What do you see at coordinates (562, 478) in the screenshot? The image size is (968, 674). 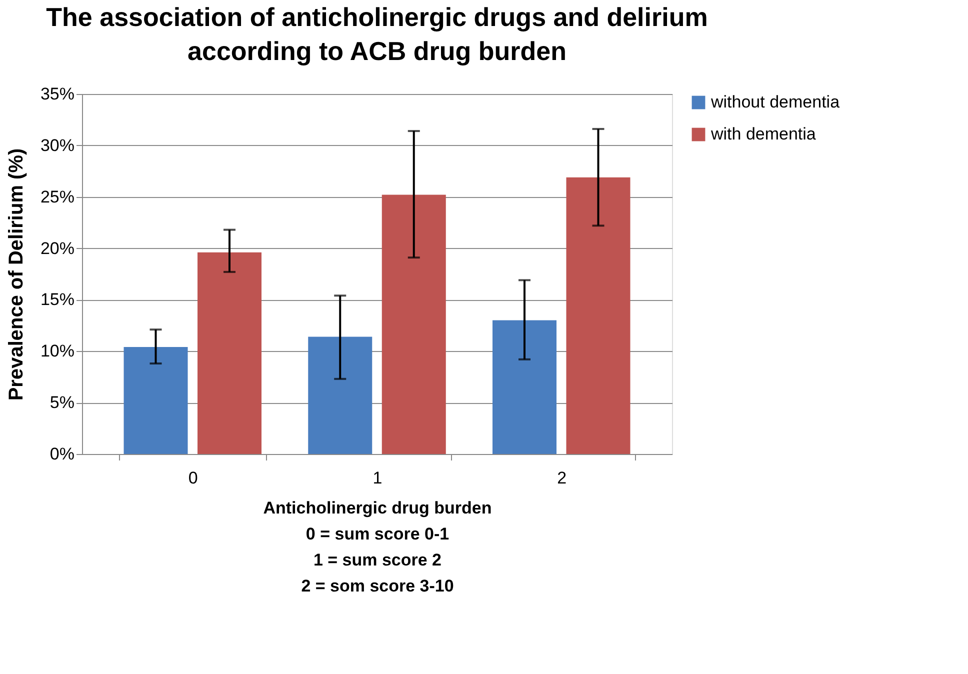 I see `x-tick-label: 2` at bounding box center [562, 478].